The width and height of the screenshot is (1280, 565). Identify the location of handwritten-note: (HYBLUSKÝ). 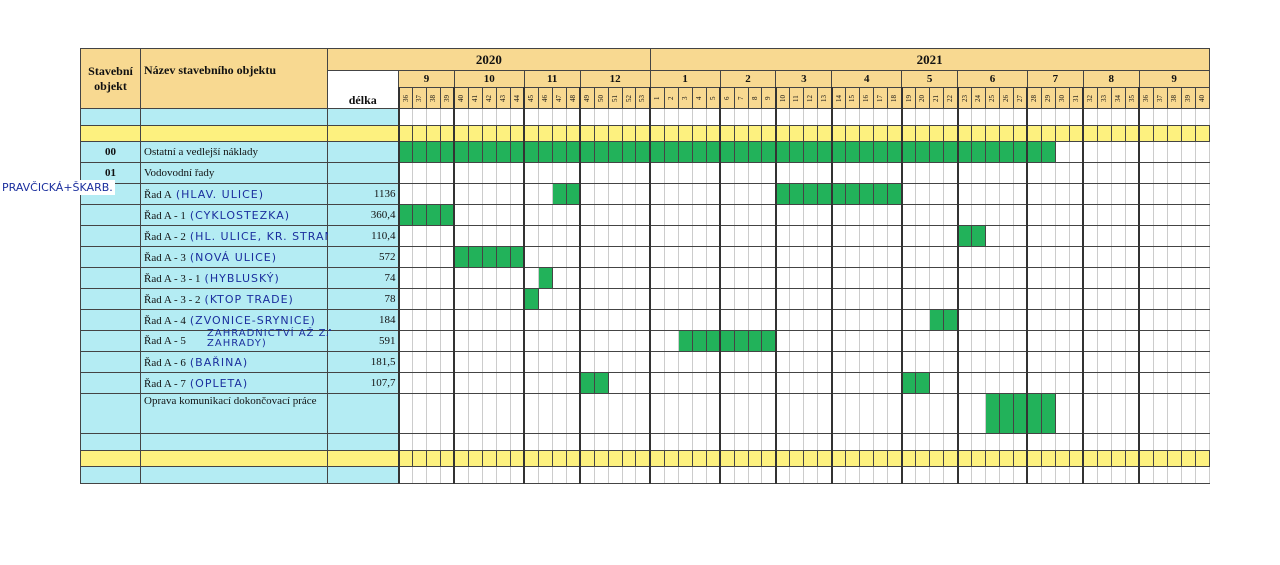
(242, 278).